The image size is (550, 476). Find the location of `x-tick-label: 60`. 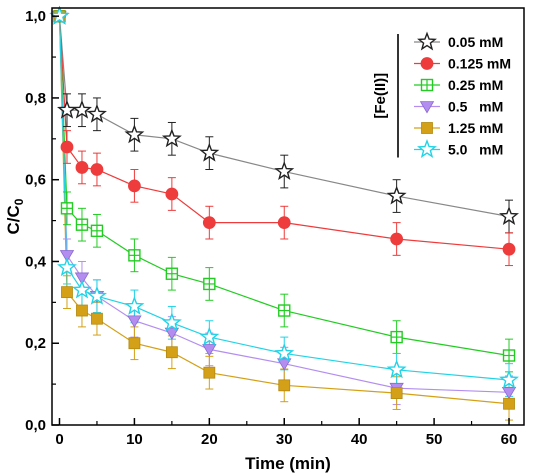

x-tick-label: 60 is located at coordinates (509, 439).